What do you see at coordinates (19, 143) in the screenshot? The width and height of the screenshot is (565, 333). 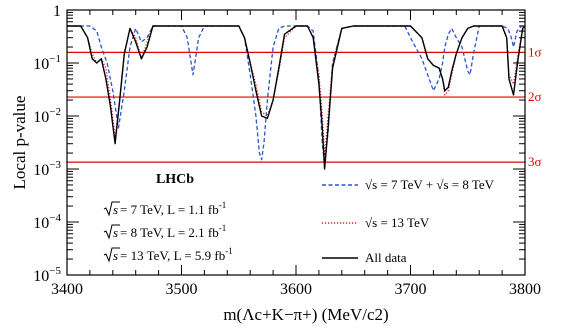 I see `y-axis-title: Local p-value` at bounding box center [19, 143].